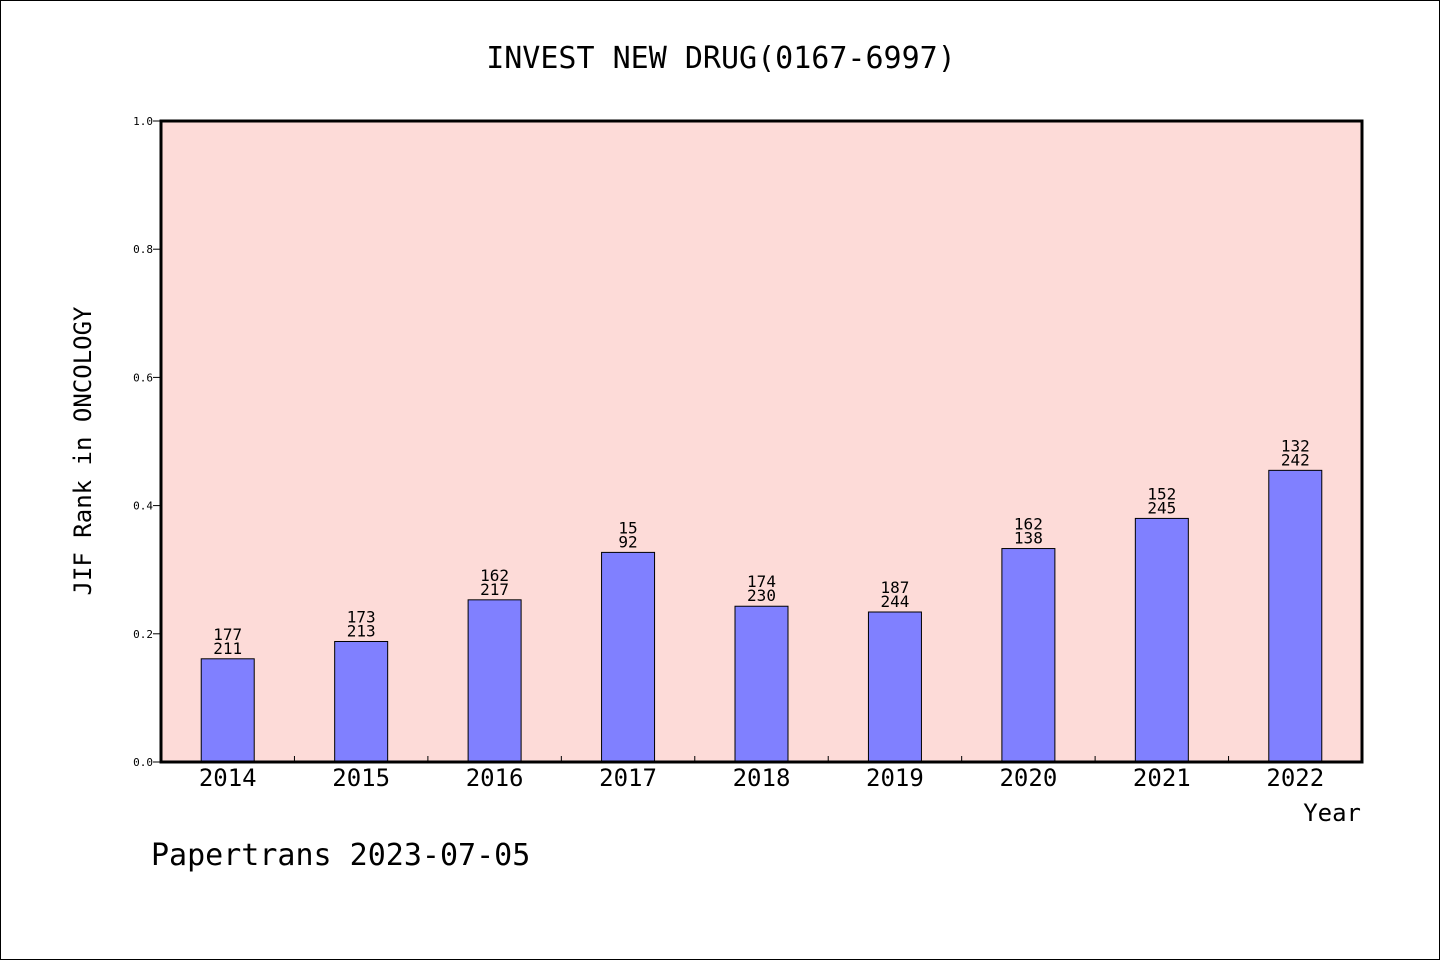 Image resolution: width=1440 pixels, height=961 pixels. Describe the element at coordinates (147, 442) in the screenshot. I see `y-axis: 0.0 0.2 0.4 0.6 0.8 1.0` at that location.